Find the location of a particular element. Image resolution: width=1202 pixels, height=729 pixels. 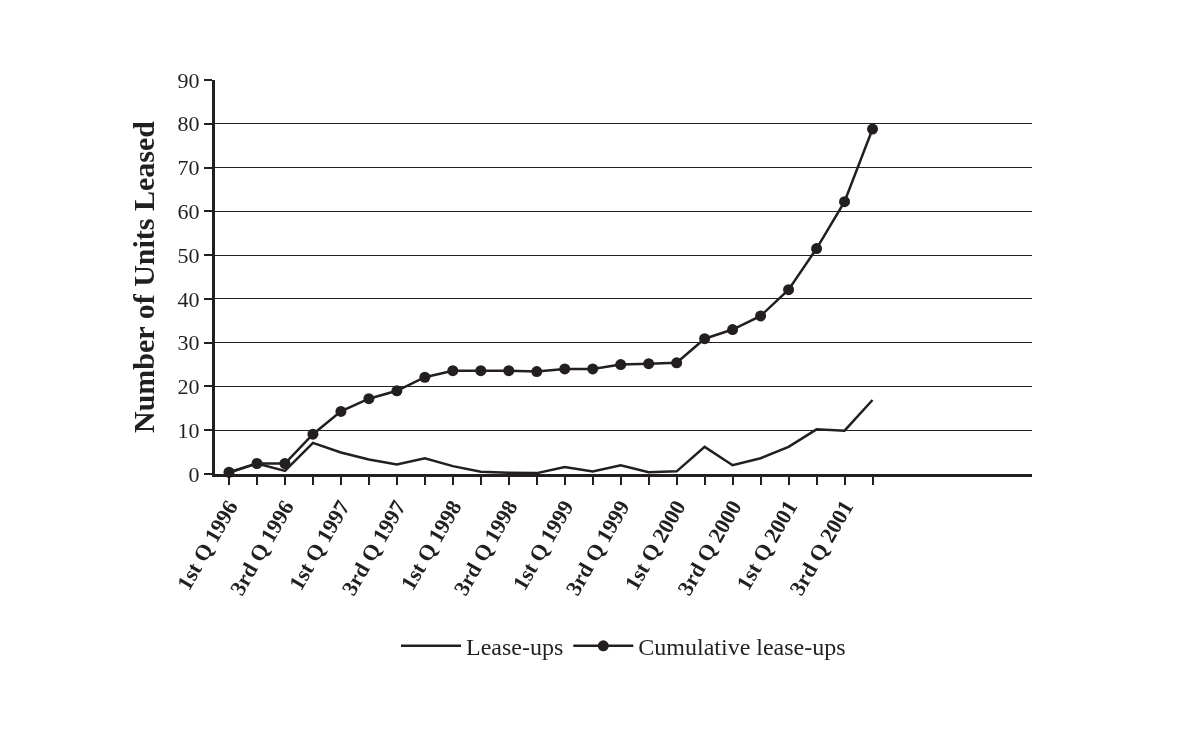

legend-label: Cumulative lease-ups is located at coordinates (742, 647).